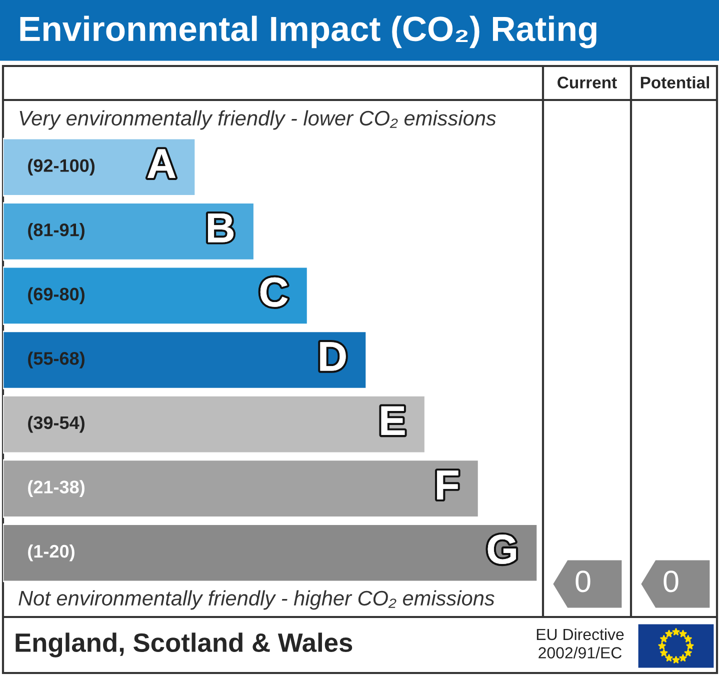 The width and height of the screenshot is (719, 675). I want to click on annotation: (39-54), so click(56, 424).